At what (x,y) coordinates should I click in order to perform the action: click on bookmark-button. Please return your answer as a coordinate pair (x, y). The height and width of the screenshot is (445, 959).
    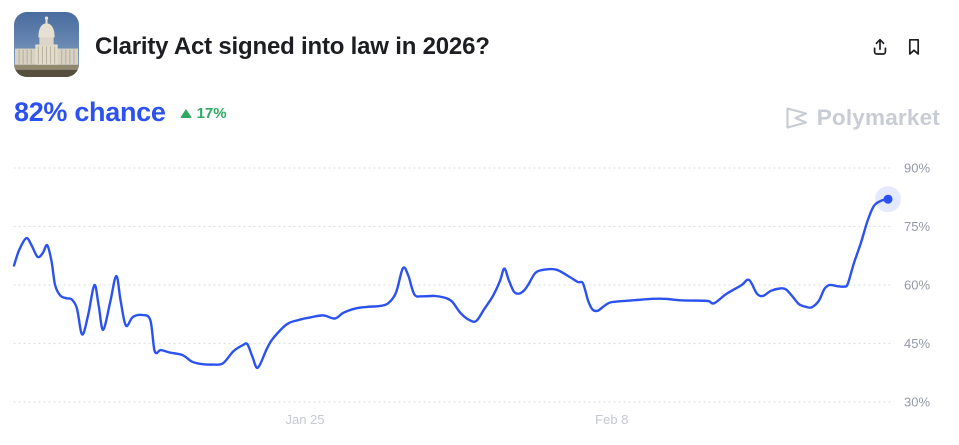
    Looking at the image, I should click on (914, 47).